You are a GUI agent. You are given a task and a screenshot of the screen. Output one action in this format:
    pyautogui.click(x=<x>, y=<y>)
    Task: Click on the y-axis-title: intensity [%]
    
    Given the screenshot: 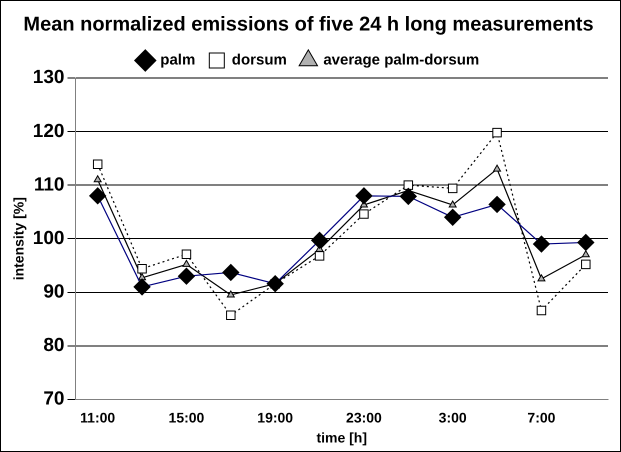 What is the action you would take?
    pyautogui.click(x=18, y=238)
    